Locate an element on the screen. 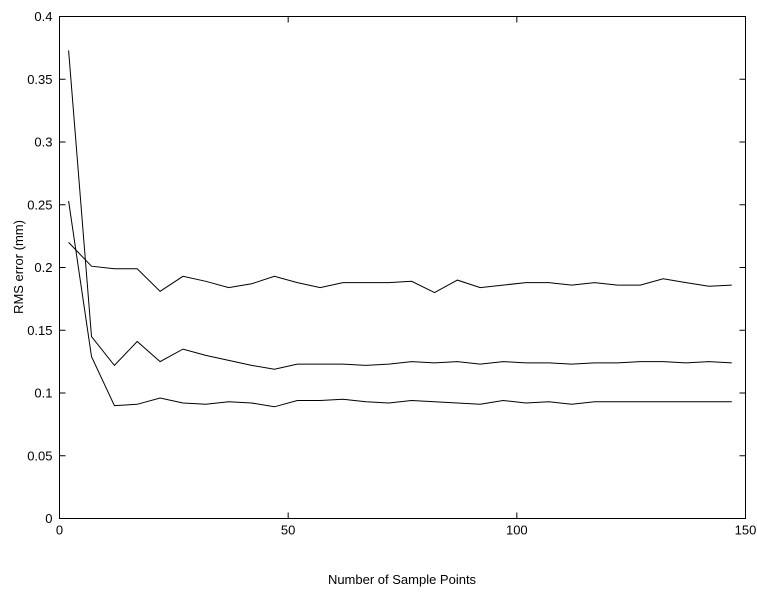  y-tick-label: 0 is located at coordinates (48, 518).